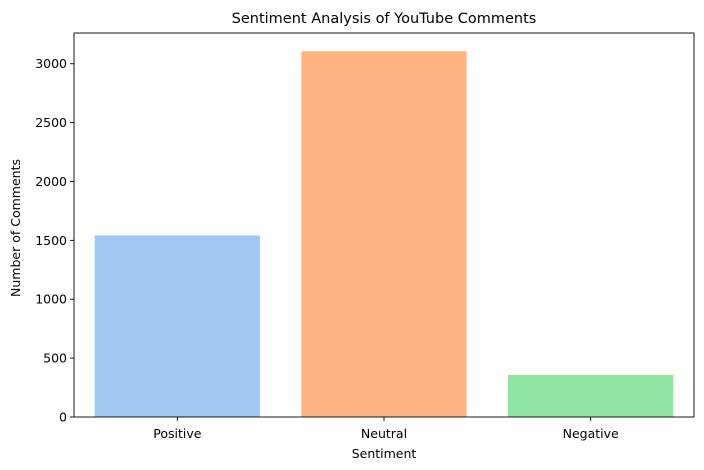 This screenshot has width=704, height=470. I want to click on y-tick-label: 2000, so click(51, 181).